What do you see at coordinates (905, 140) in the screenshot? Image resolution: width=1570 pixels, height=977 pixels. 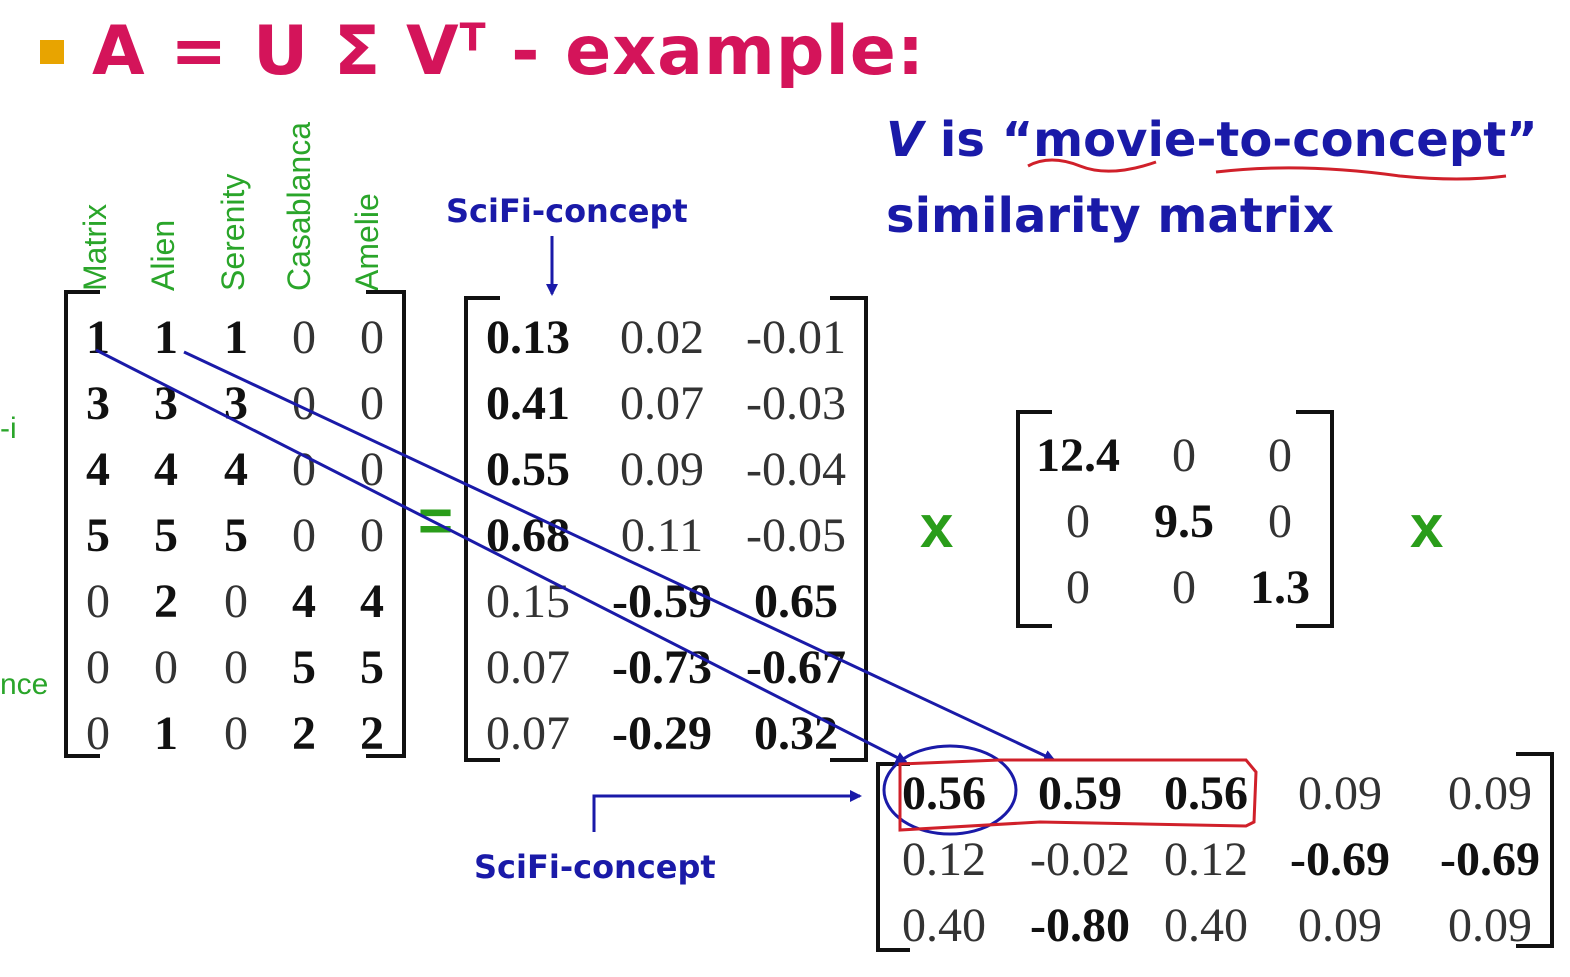 I see `v-symbol: V` at bounding box center [905, 140].